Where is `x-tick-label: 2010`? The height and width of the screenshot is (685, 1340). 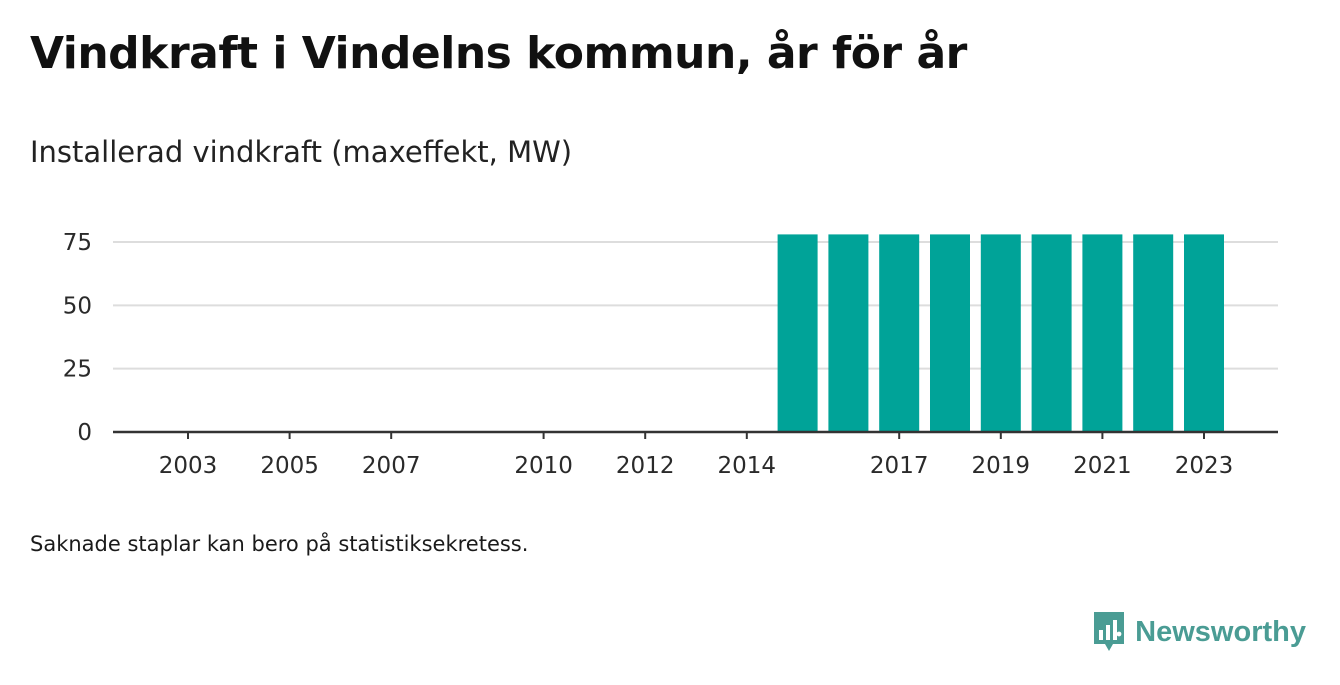 x-tick-label: 2010 is located at coordinates (543, 466).